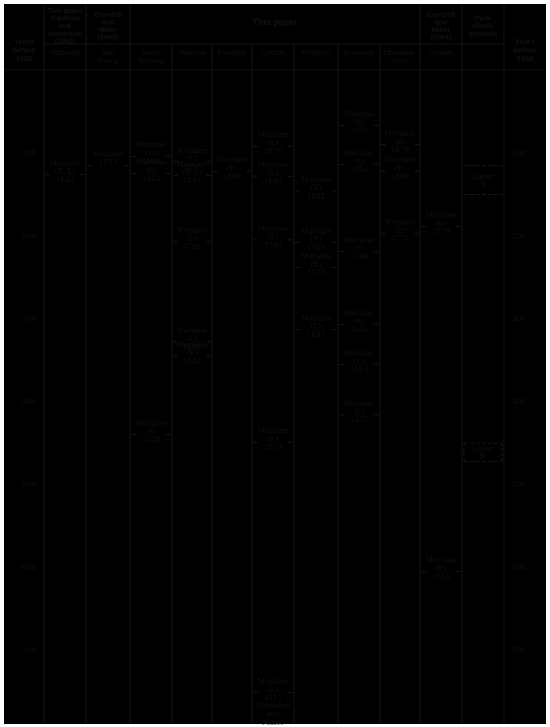  Describe the element at coordinates (273, 438) in the screenshot. I see `moraine-label: Moraine (L) 1519` at that location.